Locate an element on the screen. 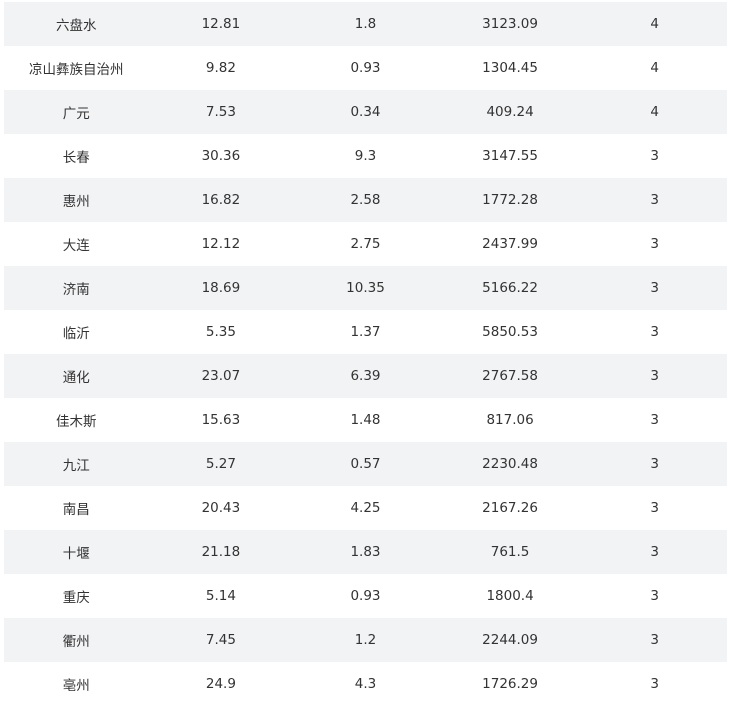 The width and height of the screenshot is (731, 706). table-row: 亳州 24.9 4.3 1726.29 3 is located at coordinates (365, 684).